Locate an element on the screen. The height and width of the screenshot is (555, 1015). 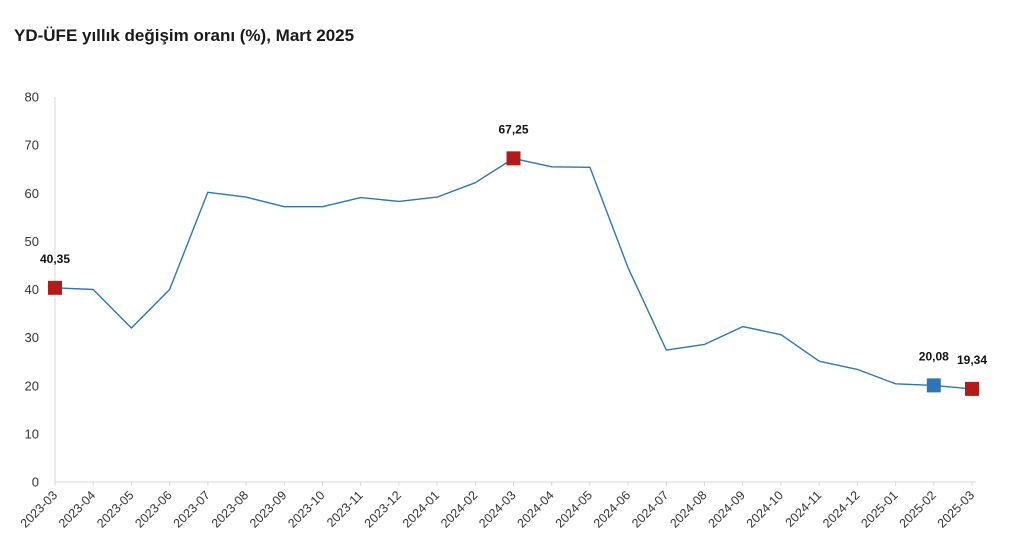
x-tick-label: 2023-07 is located at coordinates (192, 509).